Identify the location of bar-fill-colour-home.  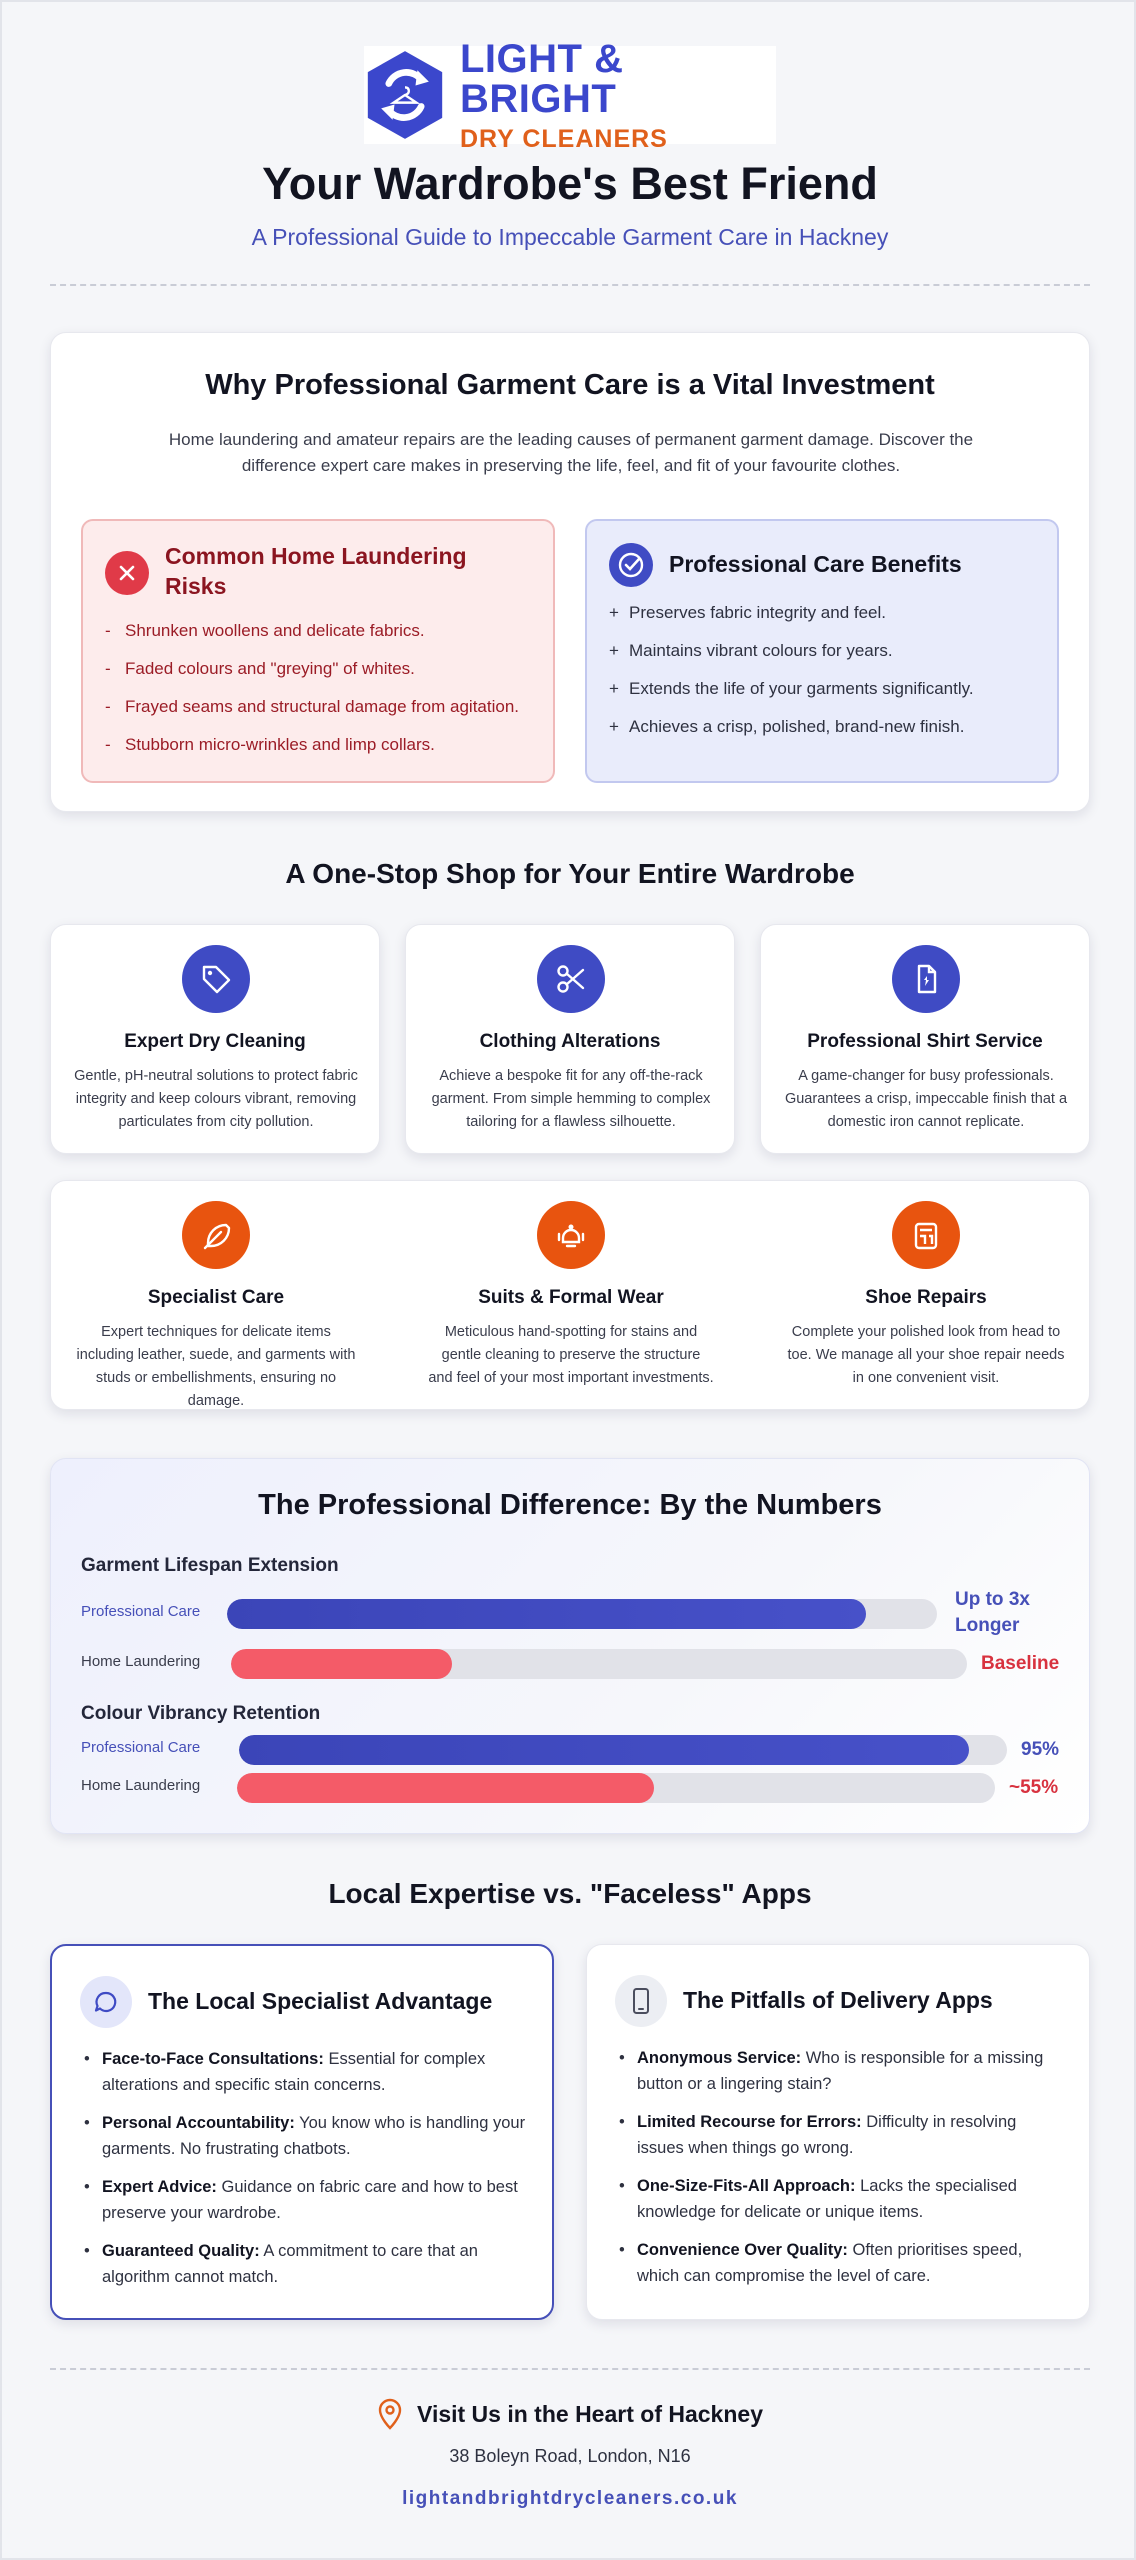
(445, 1788).